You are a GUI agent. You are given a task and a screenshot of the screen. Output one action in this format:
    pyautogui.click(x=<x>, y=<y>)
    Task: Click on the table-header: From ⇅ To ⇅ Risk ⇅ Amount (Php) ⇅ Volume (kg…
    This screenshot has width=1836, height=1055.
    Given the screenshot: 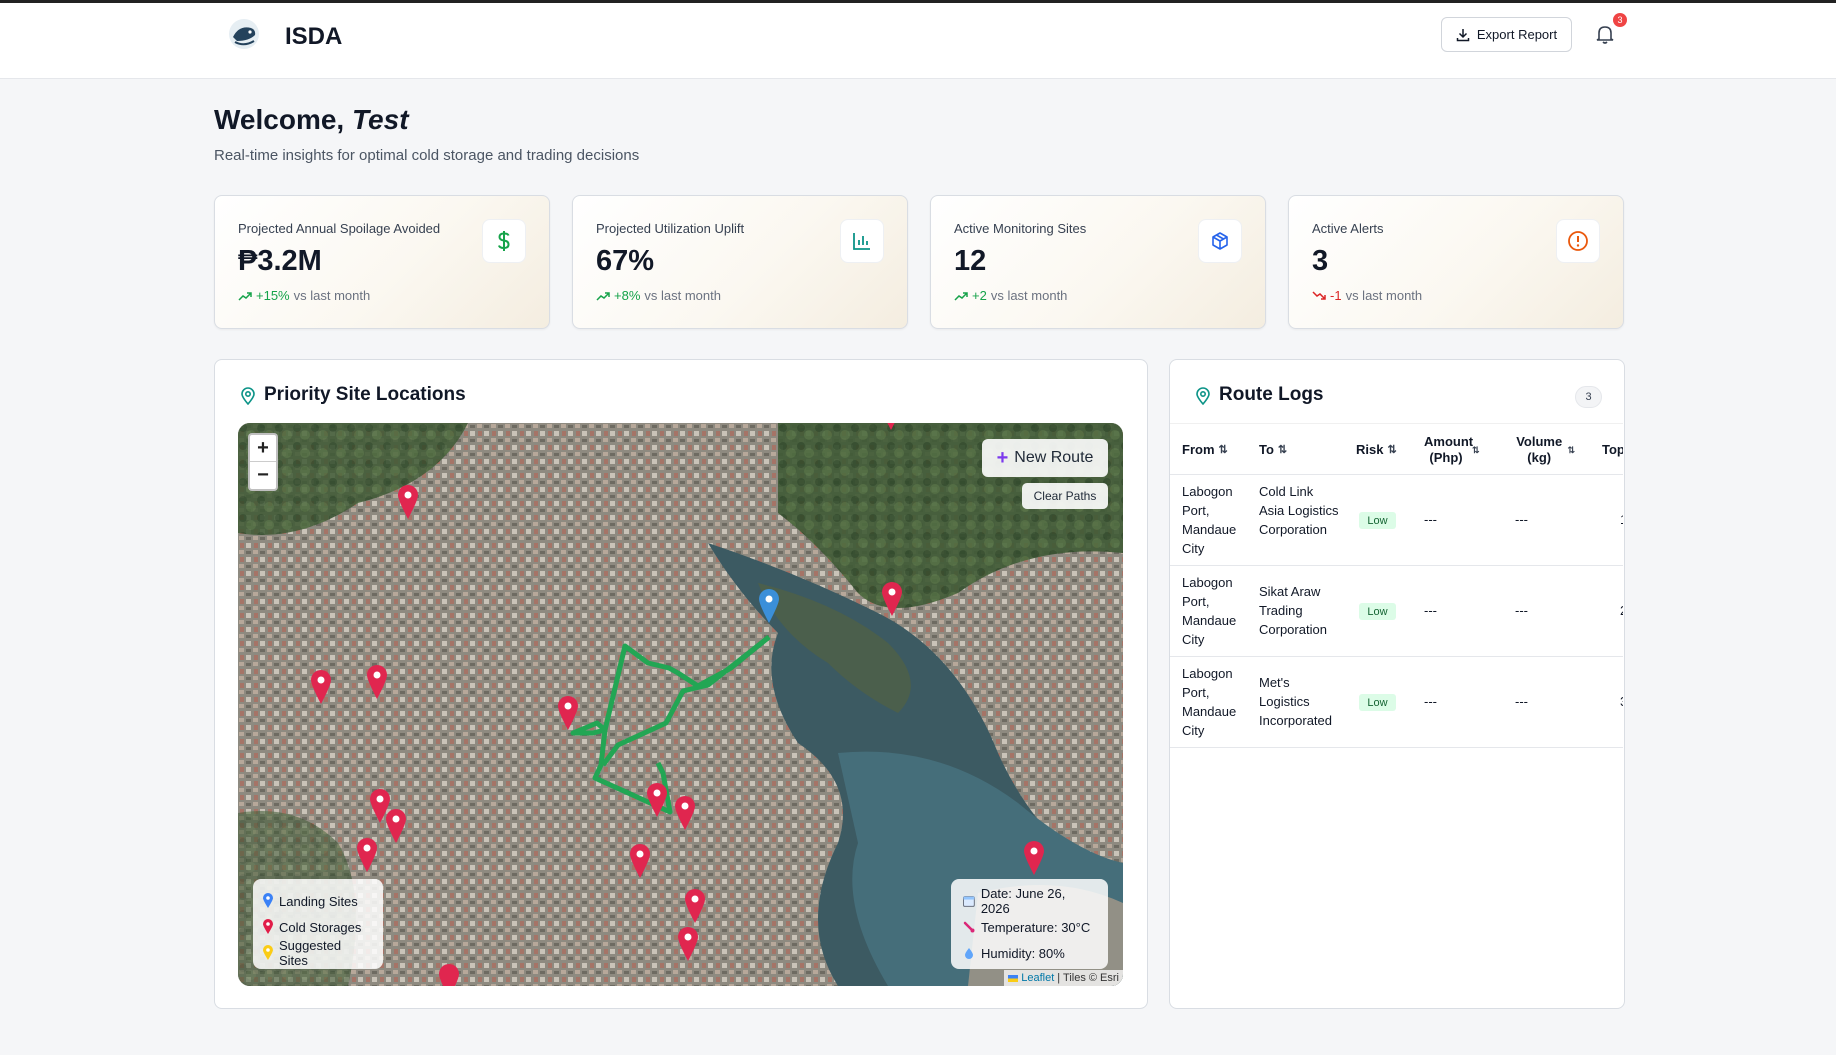 What is the action you would take?
    pyautogui.click(x=1396, y=449)
    